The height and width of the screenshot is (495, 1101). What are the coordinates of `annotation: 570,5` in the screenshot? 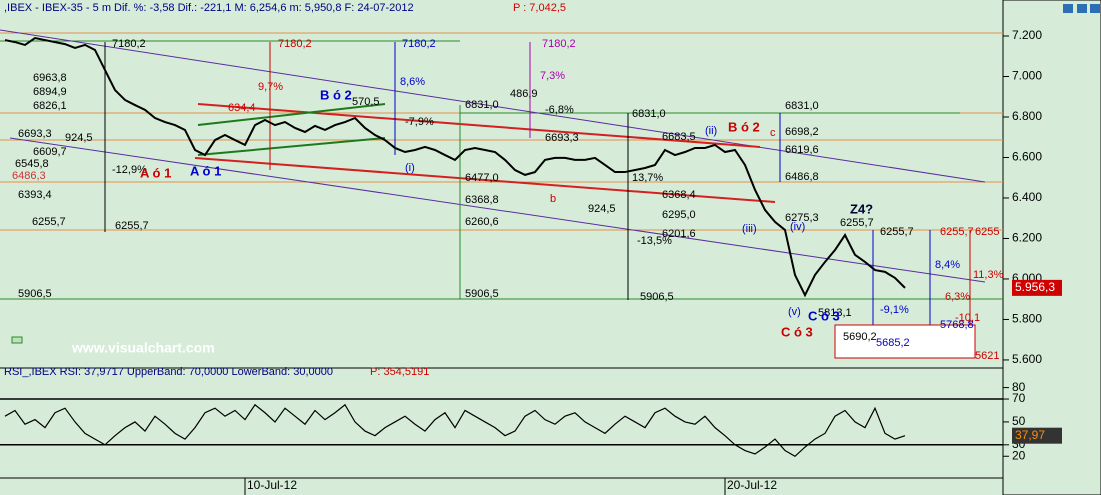 It's located at (366, 102).